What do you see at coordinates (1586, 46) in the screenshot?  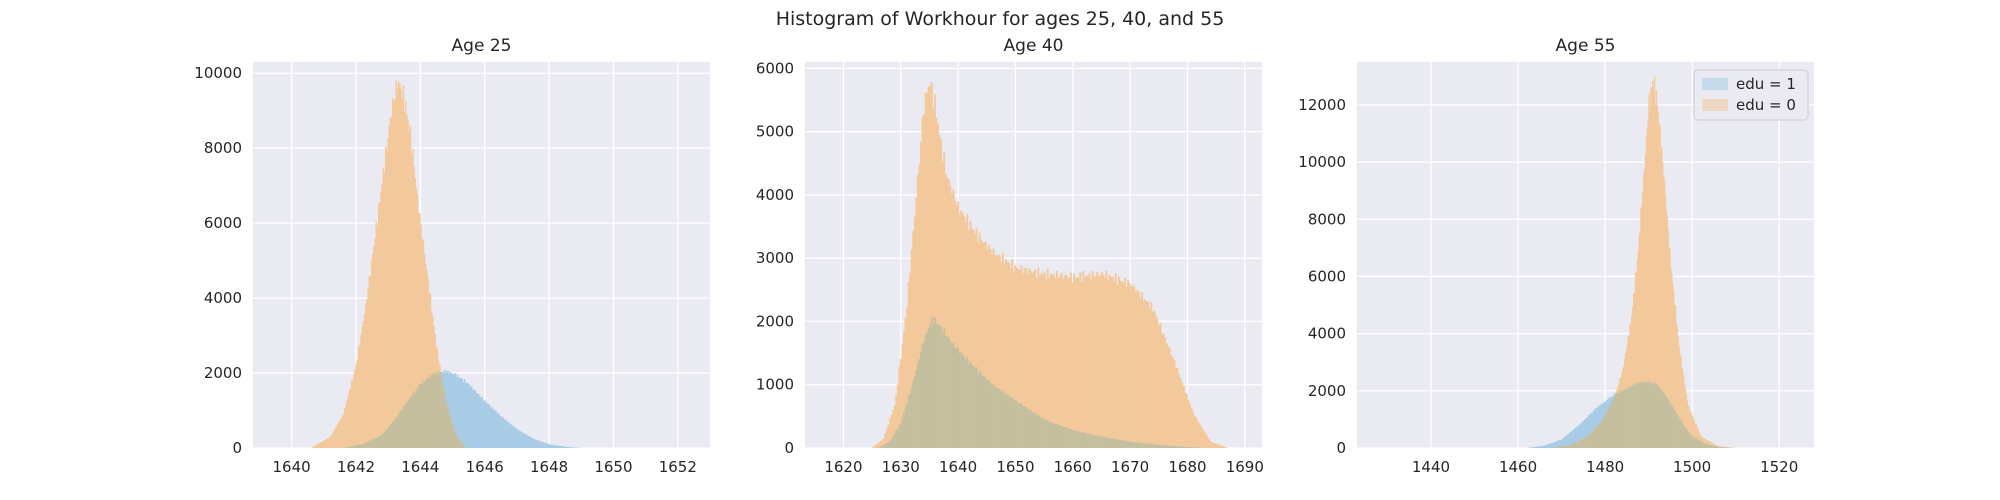 I see `panel-title: Age 55` at bounding box center [1586, 46].